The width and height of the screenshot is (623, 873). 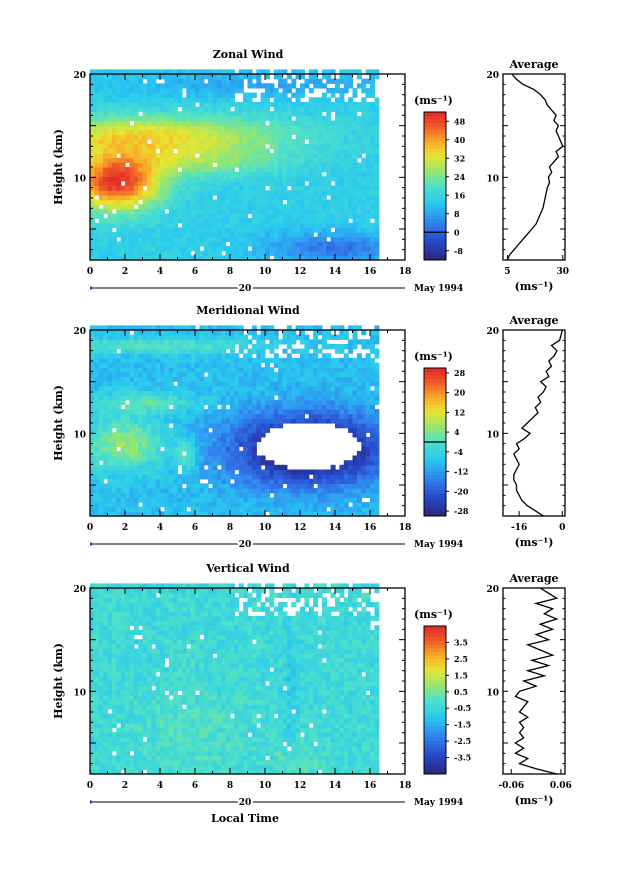 I want to click on colorbar-swatch, so click(x=435, y=125).